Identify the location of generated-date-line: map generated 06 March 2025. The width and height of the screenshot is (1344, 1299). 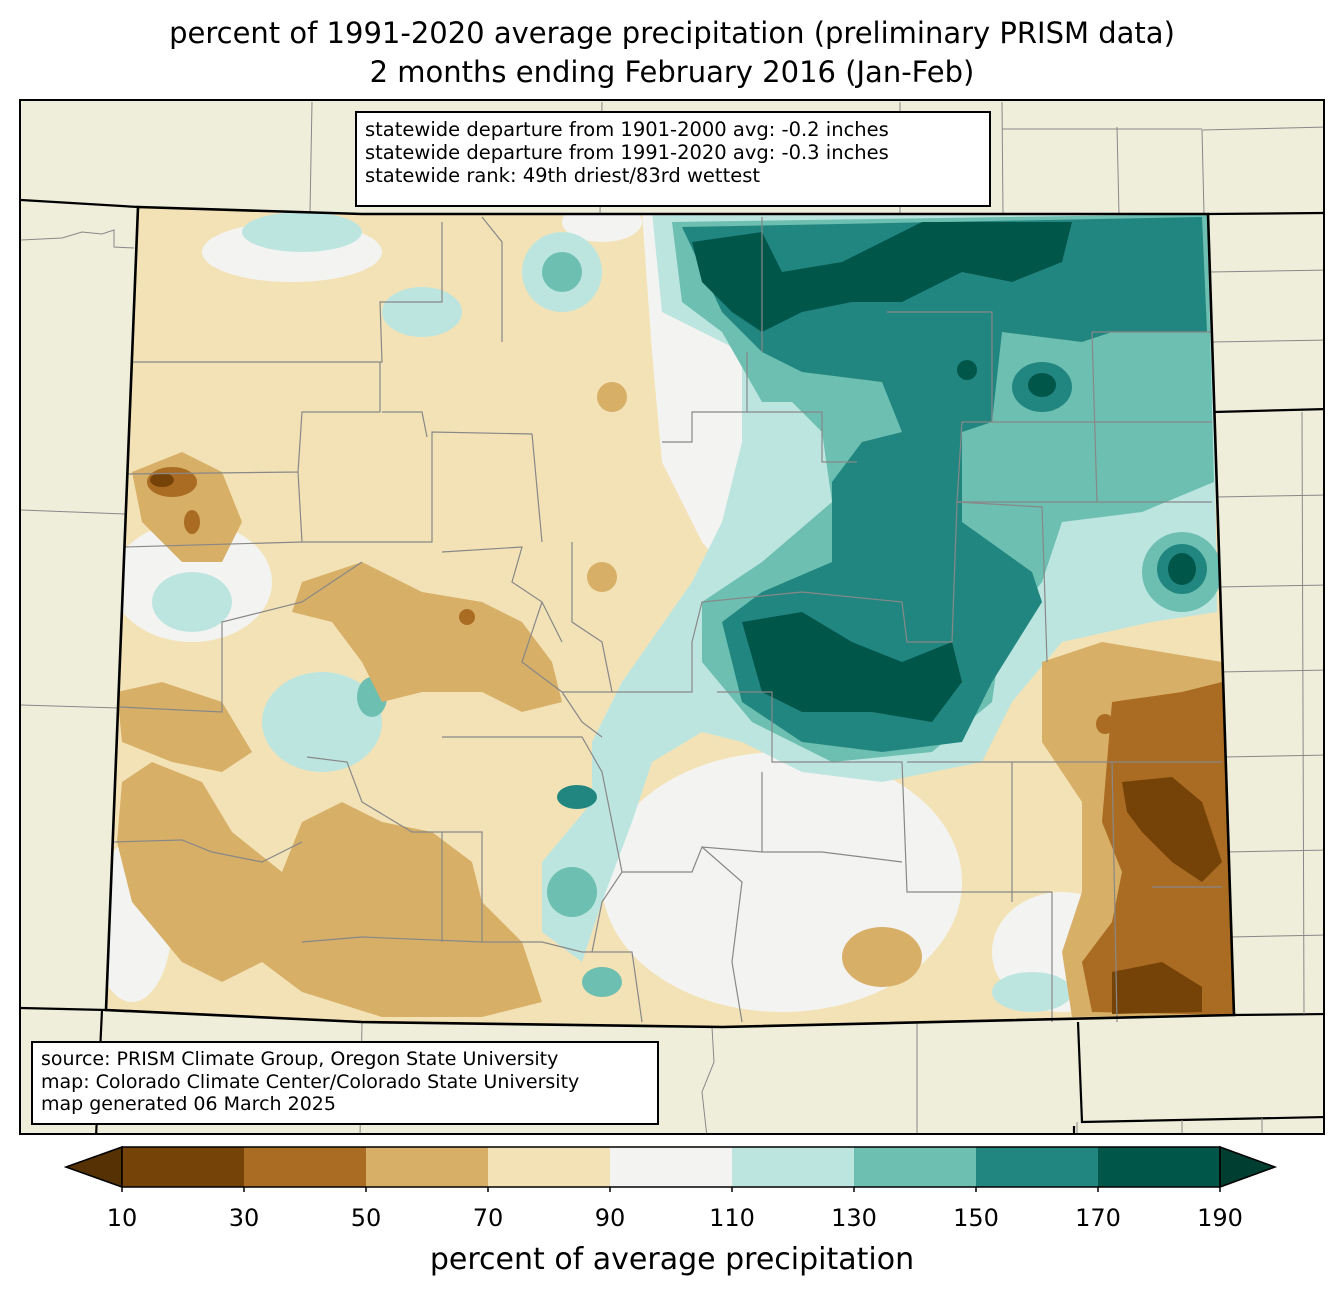
(188, 1104).